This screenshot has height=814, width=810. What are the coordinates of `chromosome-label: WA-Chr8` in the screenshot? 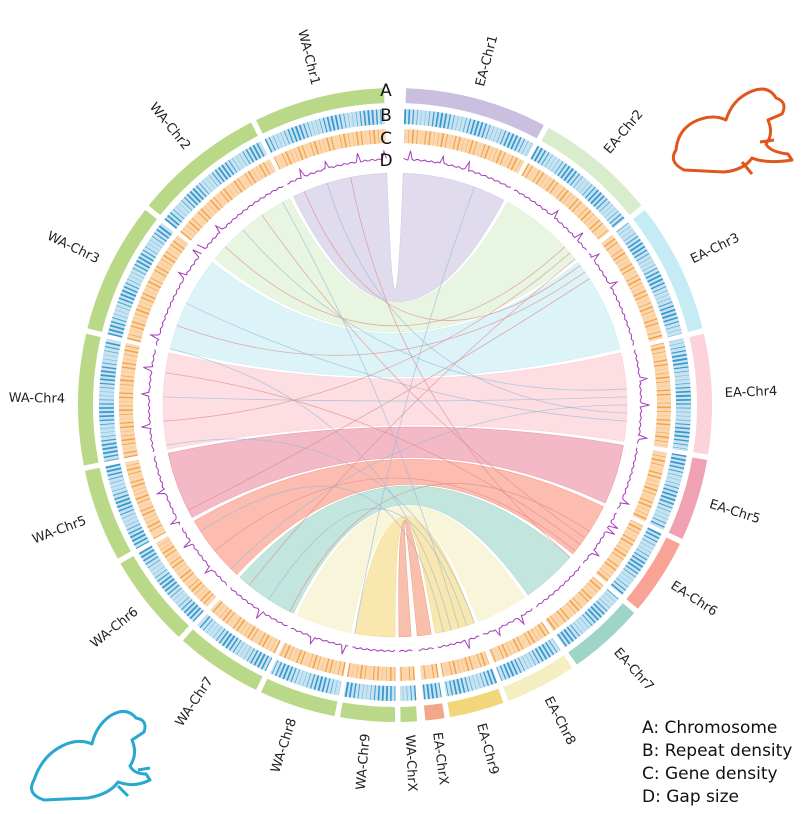 It's located at (284, 746).